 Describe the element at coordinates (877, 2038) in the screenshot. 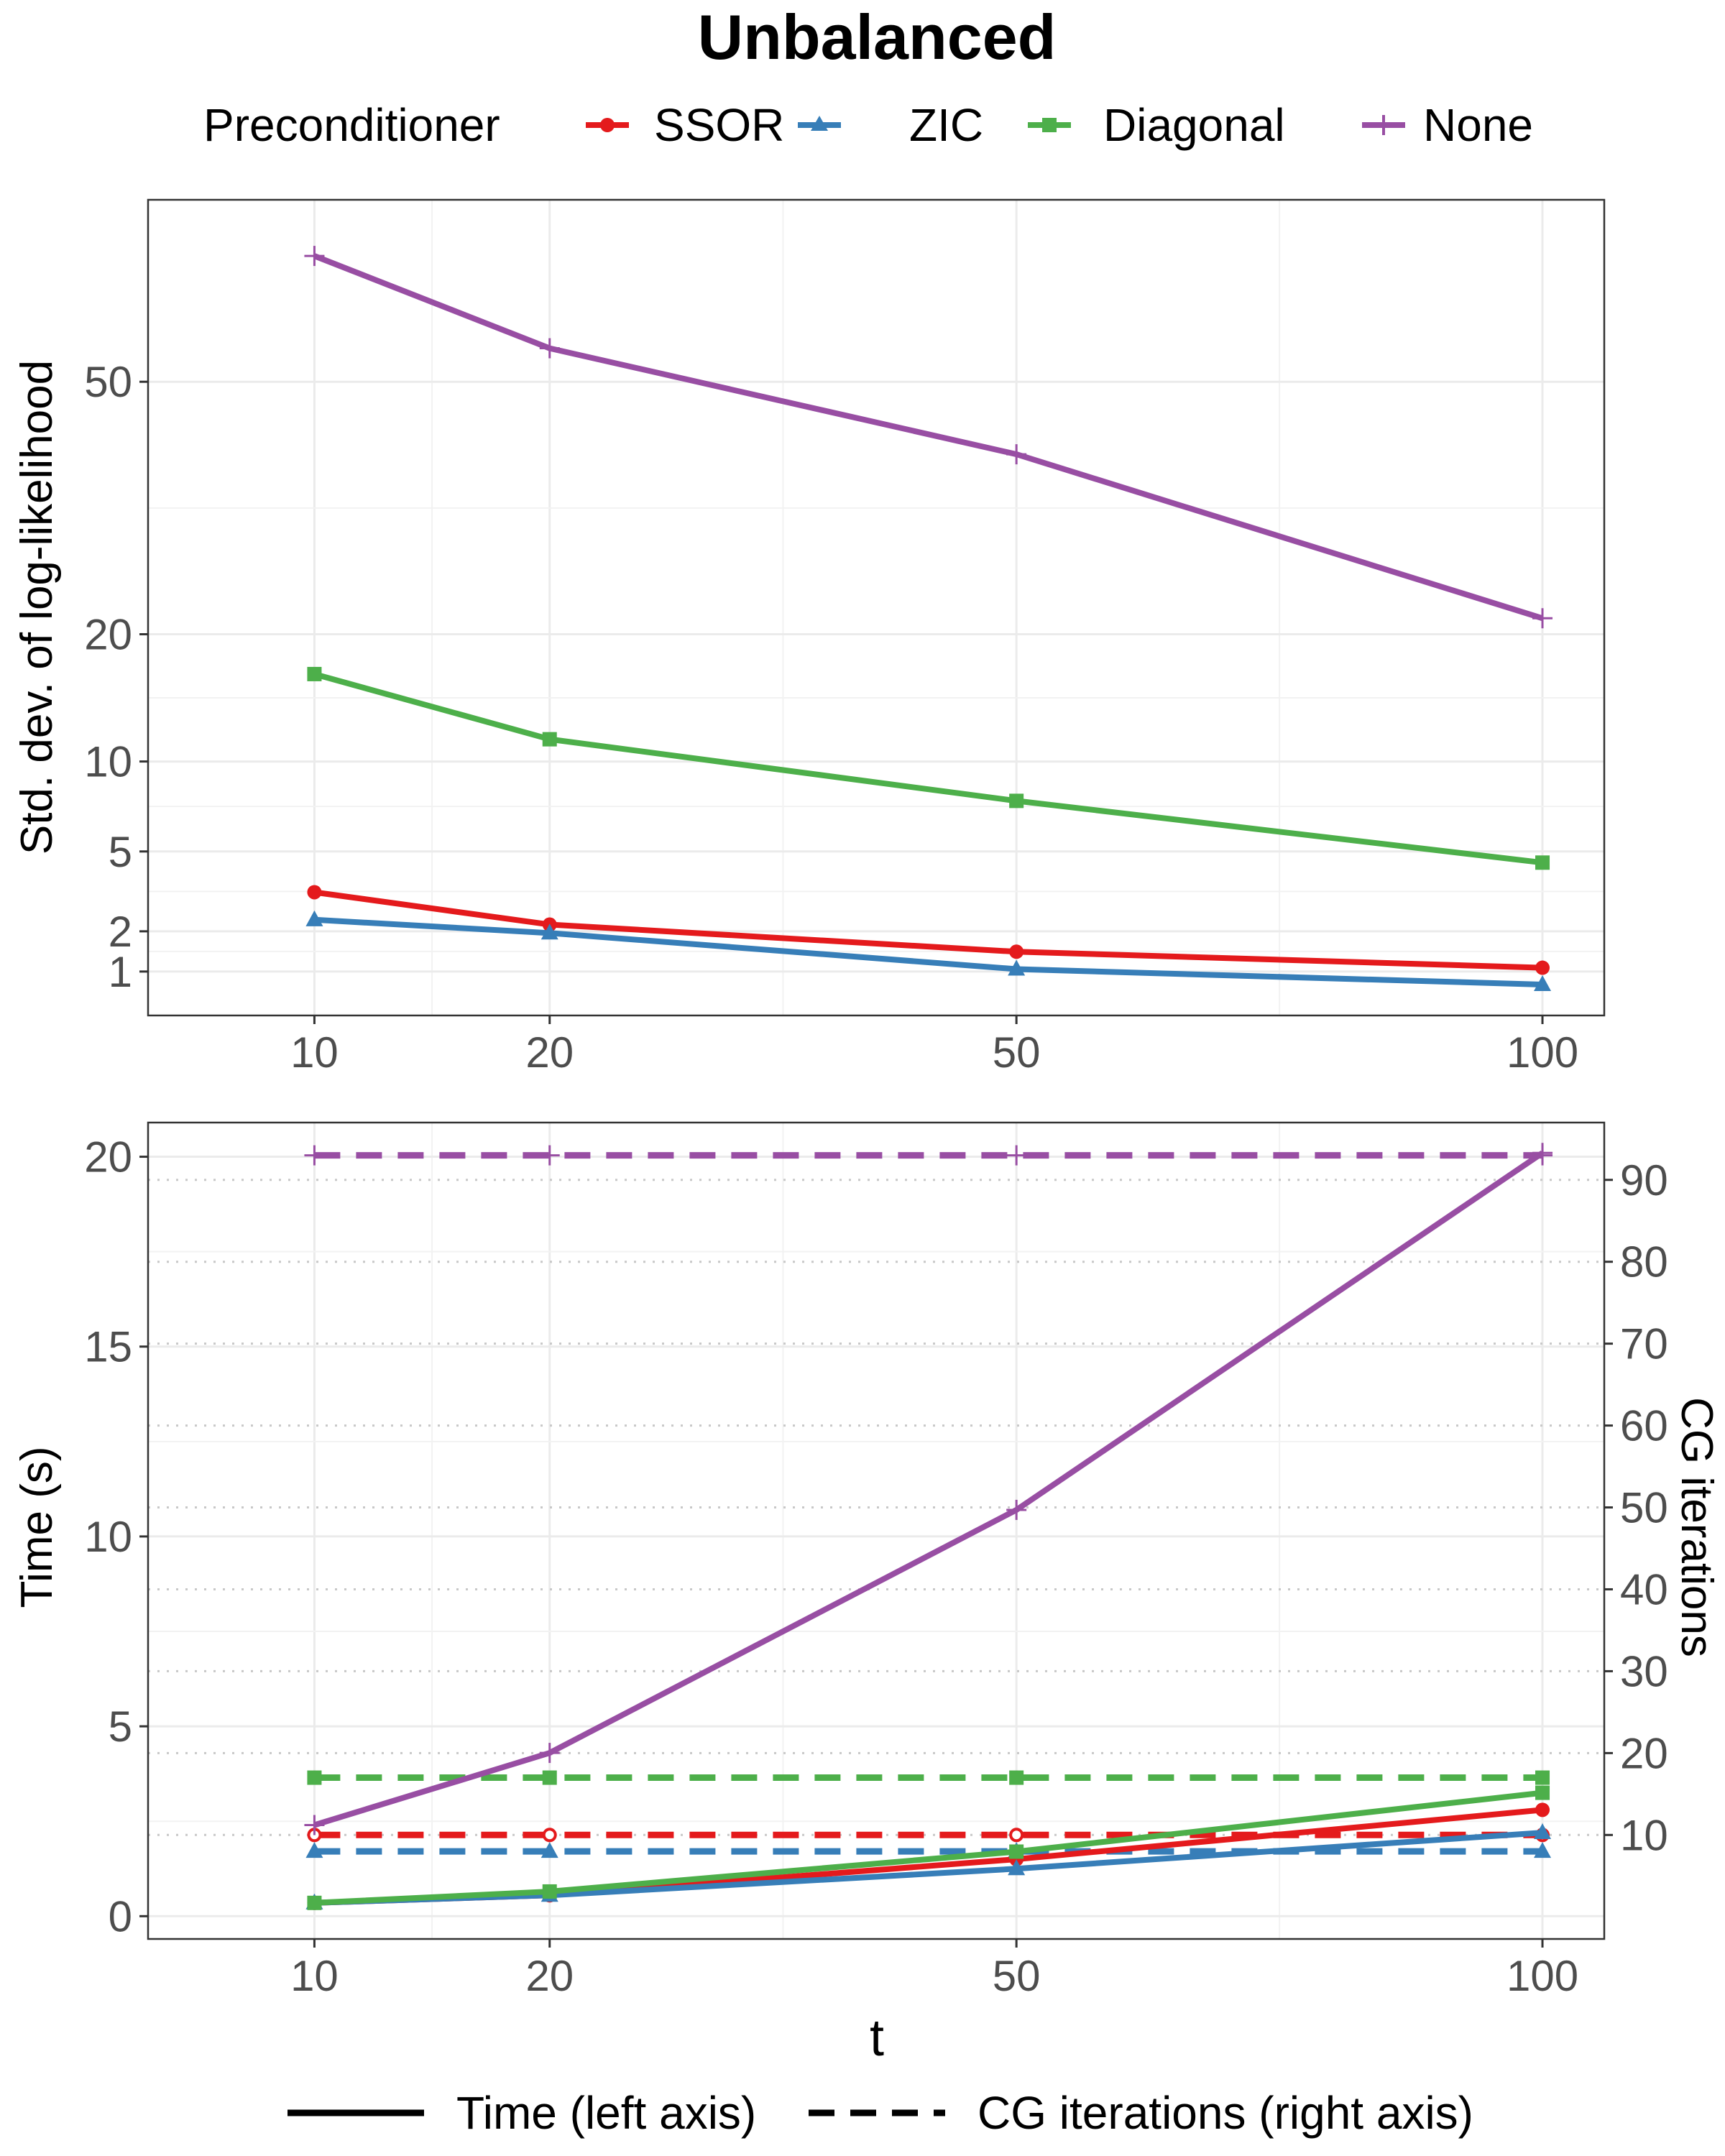

I see `x-axis-title: t` at that location.